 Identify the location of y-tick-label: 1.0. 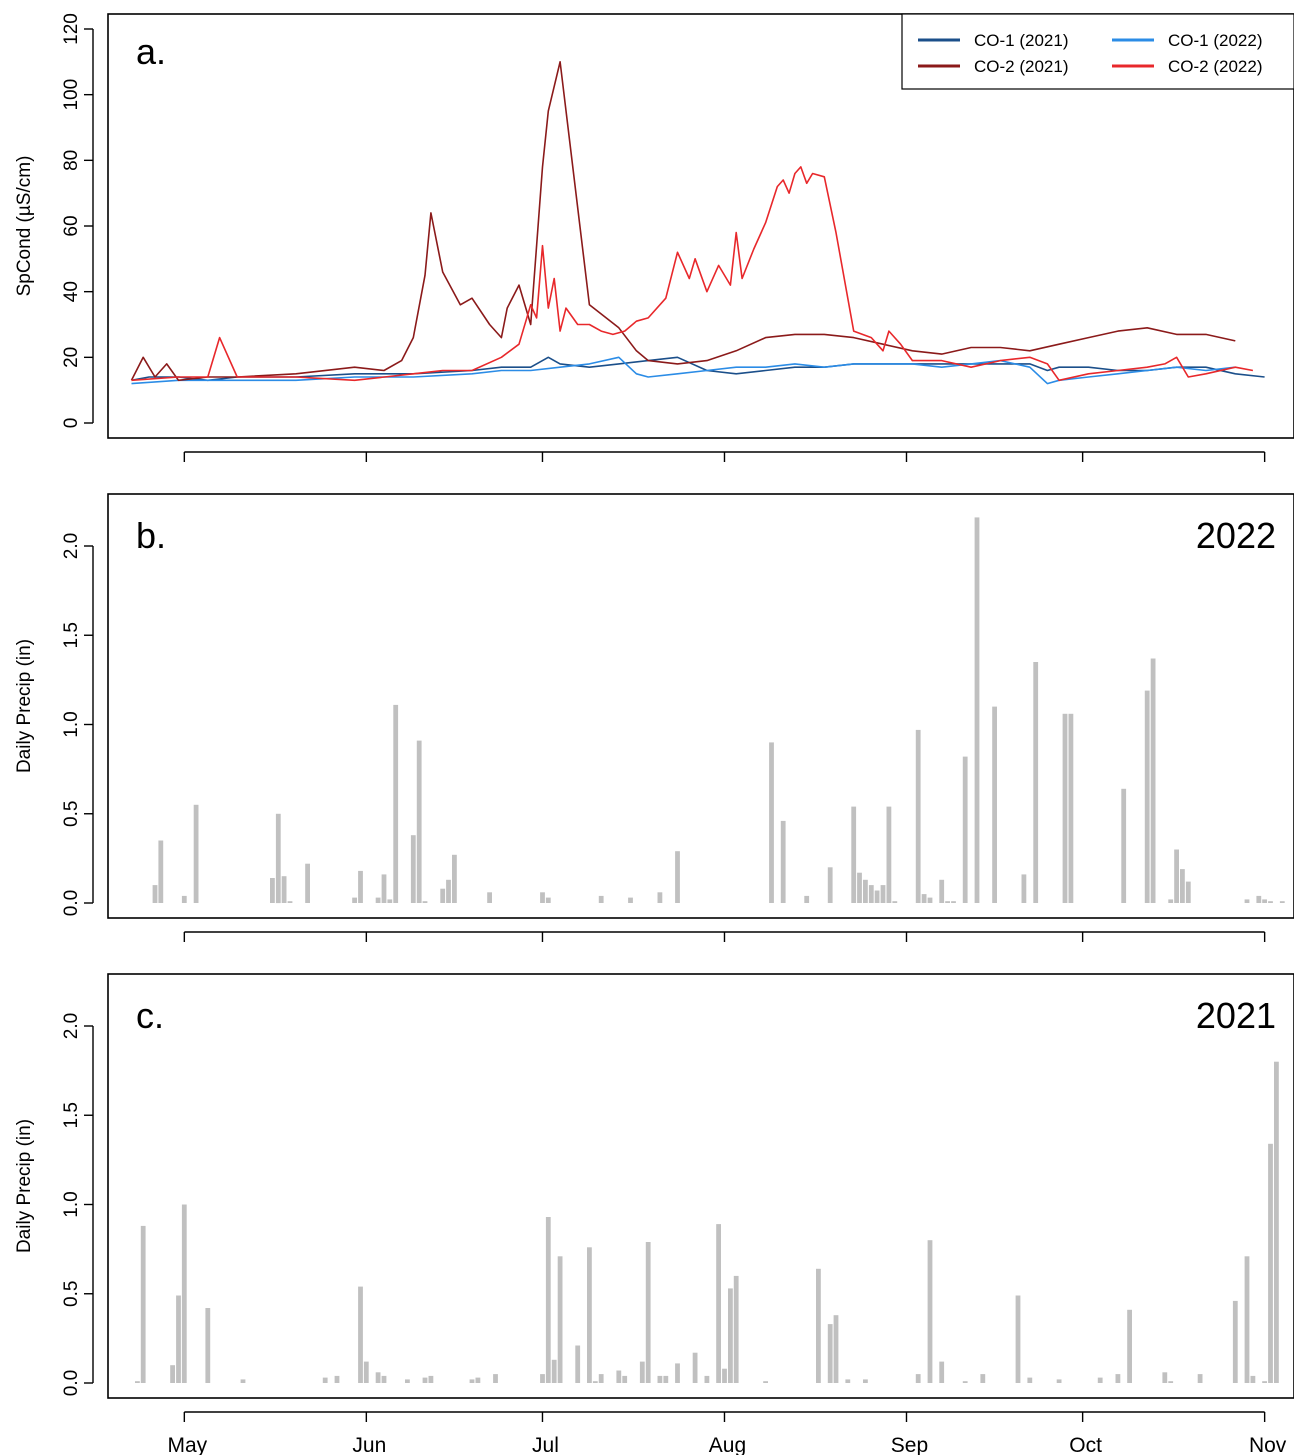
(71, 724).